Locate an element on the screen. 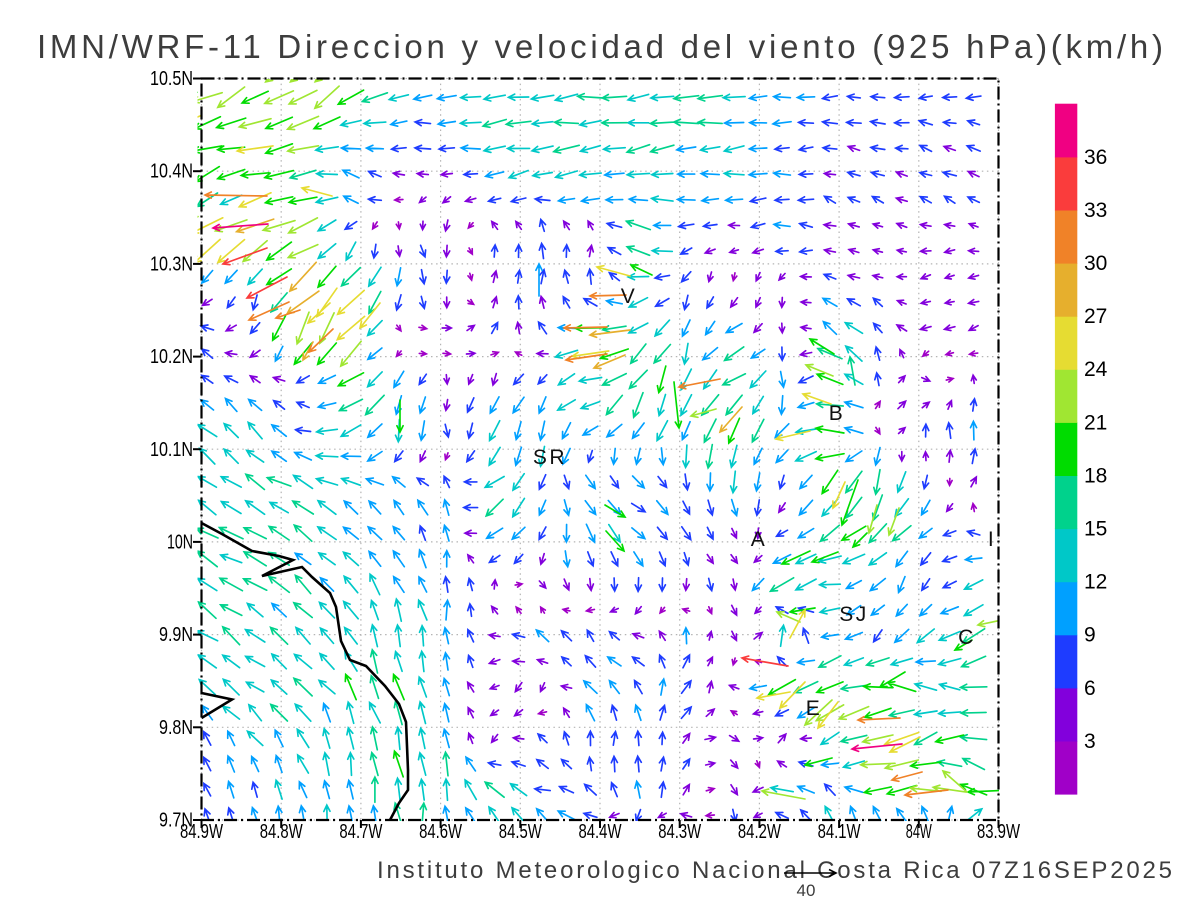 This screenshot has width=1200, height=900. svg-text: 84.6W is located at coordinates (440, 831).